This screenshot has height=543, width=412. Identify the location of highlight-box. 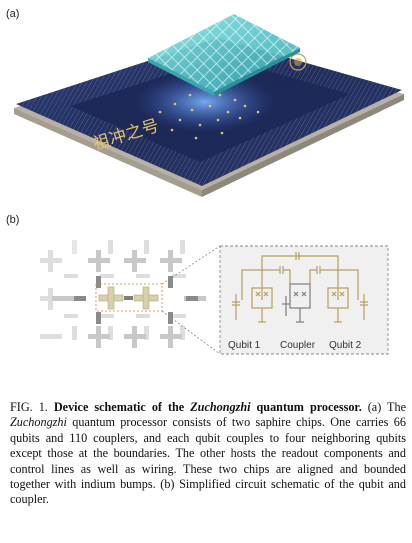
(129, 297).